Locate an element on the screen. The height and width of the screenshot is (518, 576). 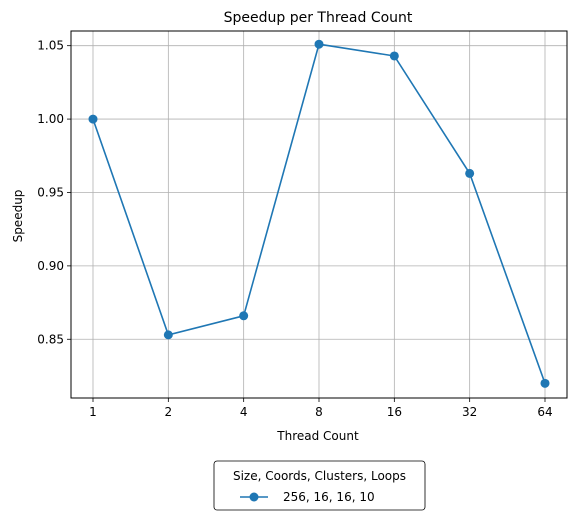
y-axis: 0.85 0.90 0.95 1.00 1.05 is located at coordinates (54, 192).